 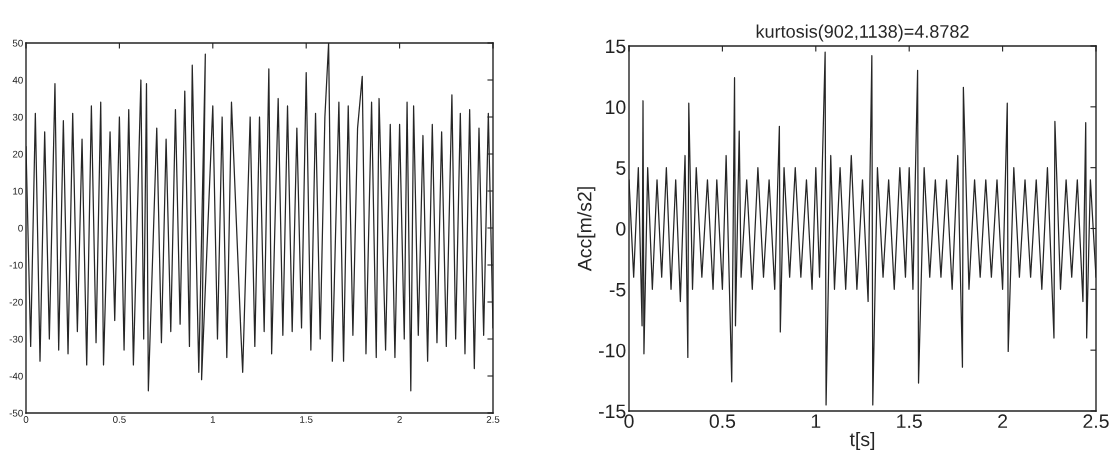 What do you see at coordinates (16, 376) in the screenshot?
I see `y-tick-label: -40` at bounding box center [16, 376].